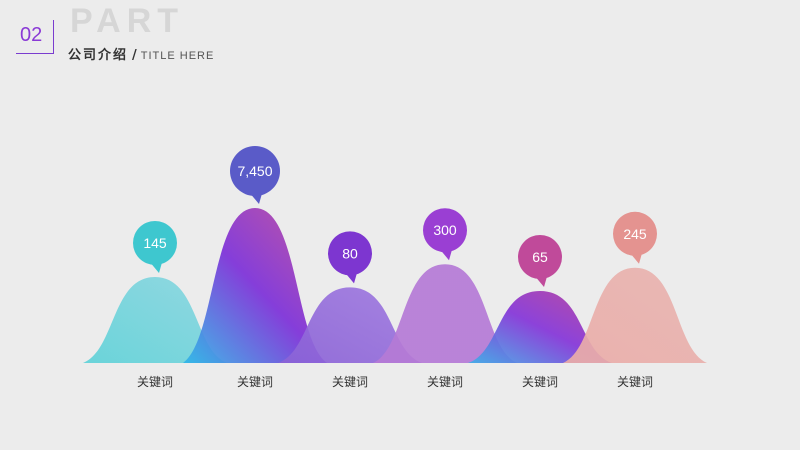  I want to click on data-label: 65, so click(540, 257).